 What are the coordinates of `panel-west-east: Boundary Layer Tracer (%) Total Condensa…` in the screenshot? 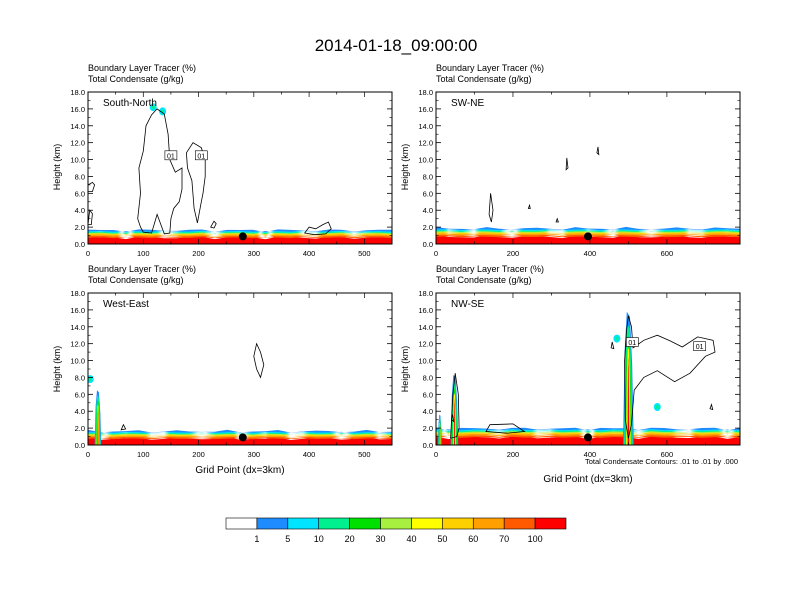 It's located at (222, 361).